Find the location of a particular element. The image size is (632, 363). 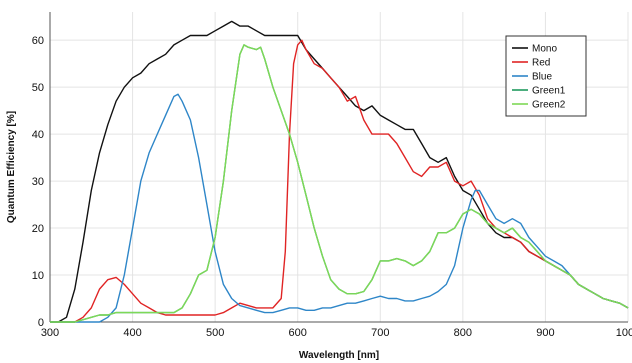

y-tick-label: 20 is located at coordinates (38, 229).